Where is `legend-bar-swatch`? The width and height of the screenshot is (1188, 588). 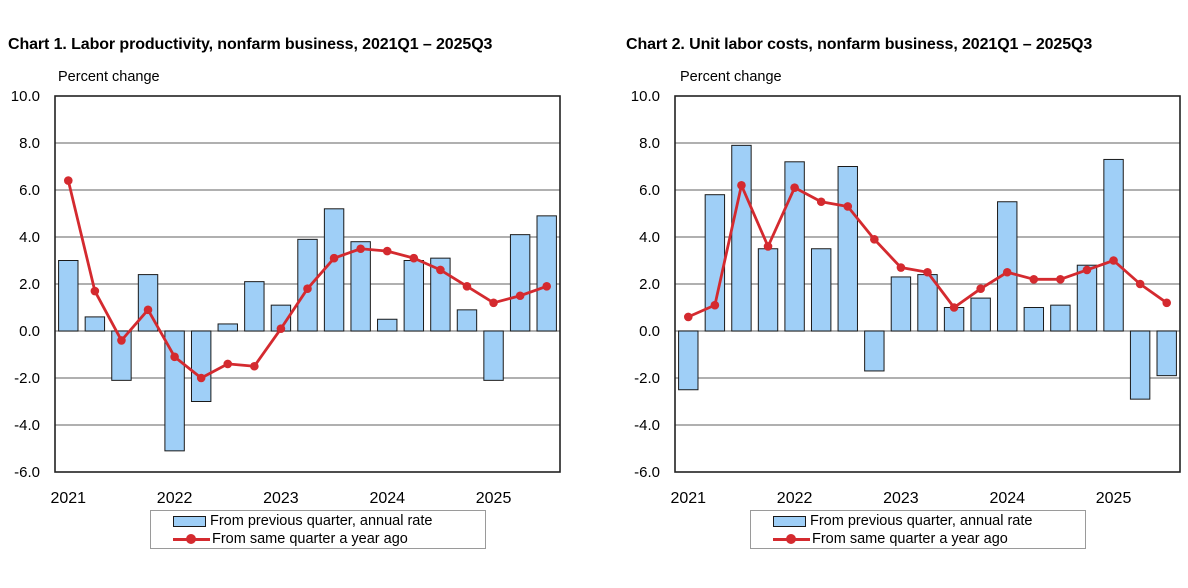 legend-bar-swatch is located at coordinates (789, 521).